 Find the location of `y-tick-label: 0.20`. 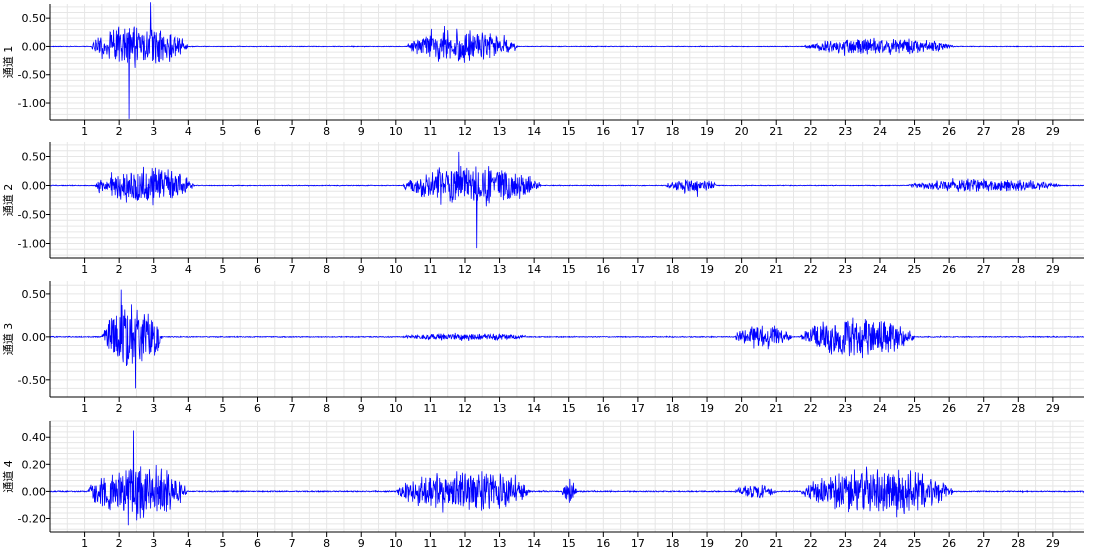

y-tick-label: 0.20 is located at coordinates (34, 464).